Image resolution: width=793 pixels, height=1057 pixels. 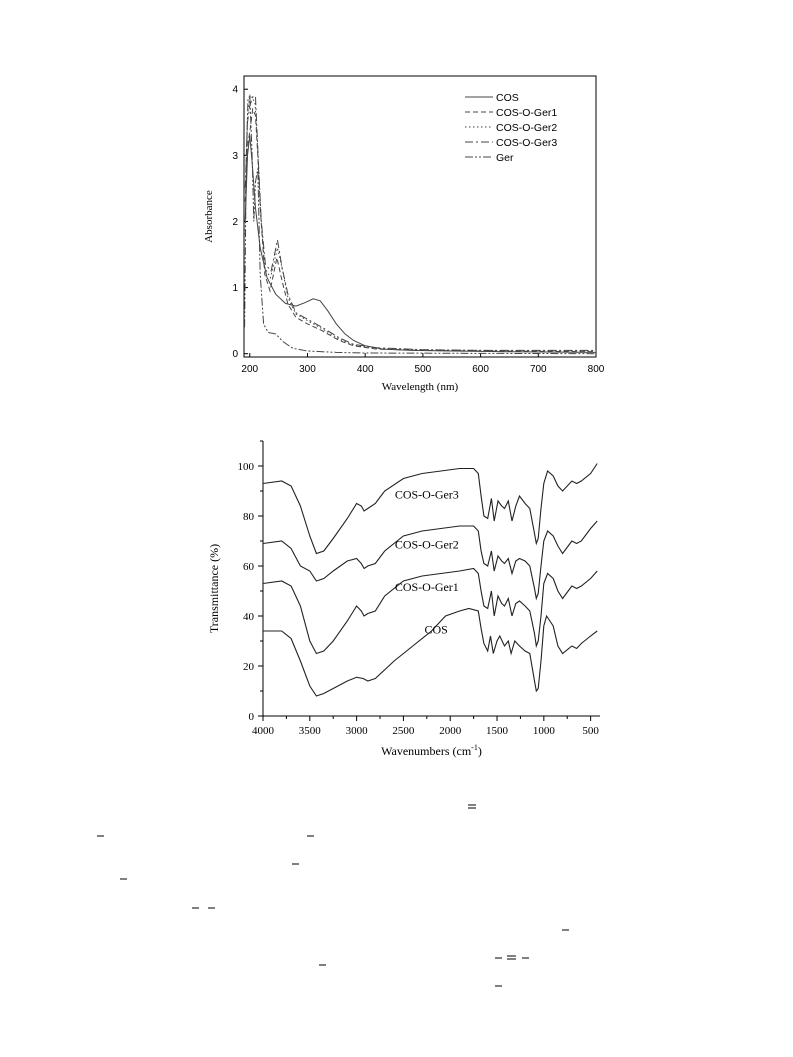 I want to click on x-tick-label: 4000, so click(x=263, y=731).